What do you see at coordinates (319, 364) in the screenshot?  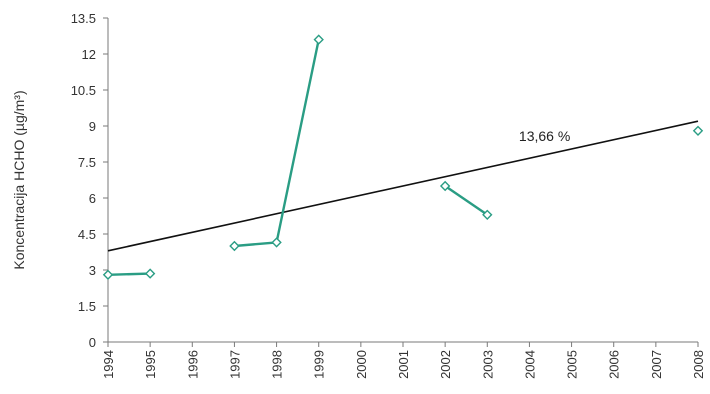 I see `x-tick-label: 1999` at bounding box center [319, 364].